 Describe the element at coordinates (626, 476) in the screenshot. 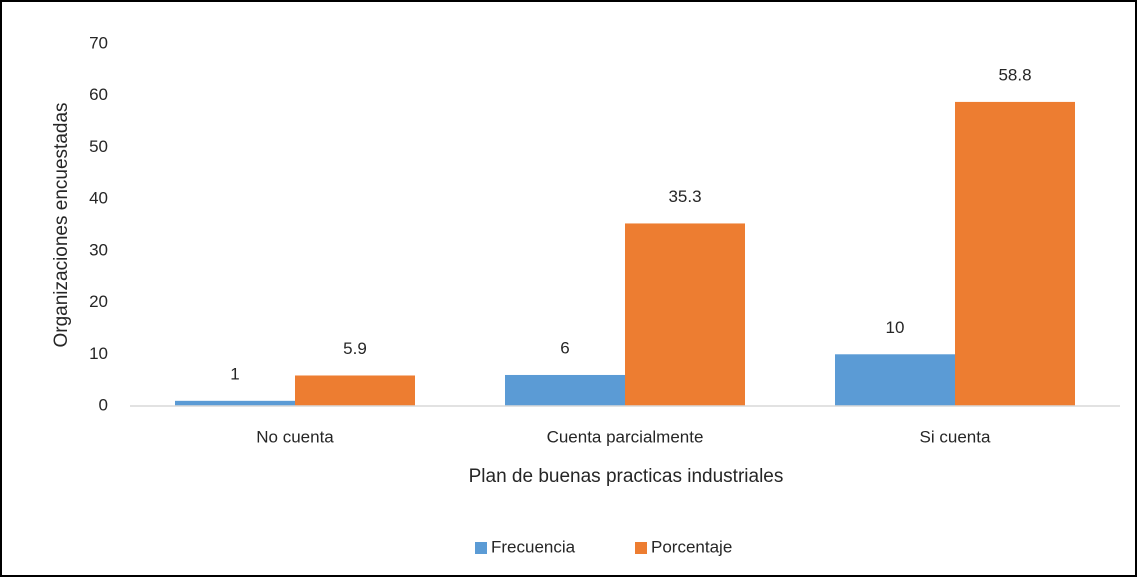

I see `x-axis-title: Plan de buenas practicas industriales` at that location.